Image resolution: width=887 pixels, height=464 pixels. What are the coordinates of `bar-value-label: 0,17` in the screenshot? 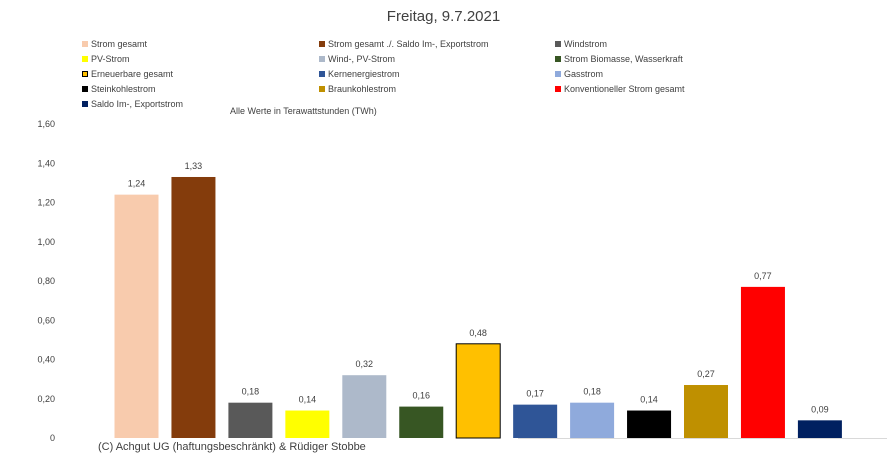 It's located at (535, 394).